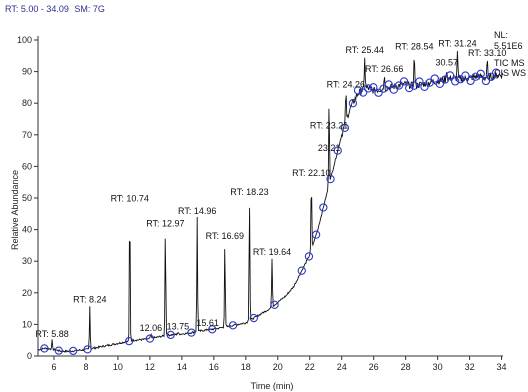 The width and height of the screenshot is (528, 392). I want to click on x-tick-label: 28, so click(406, 367).